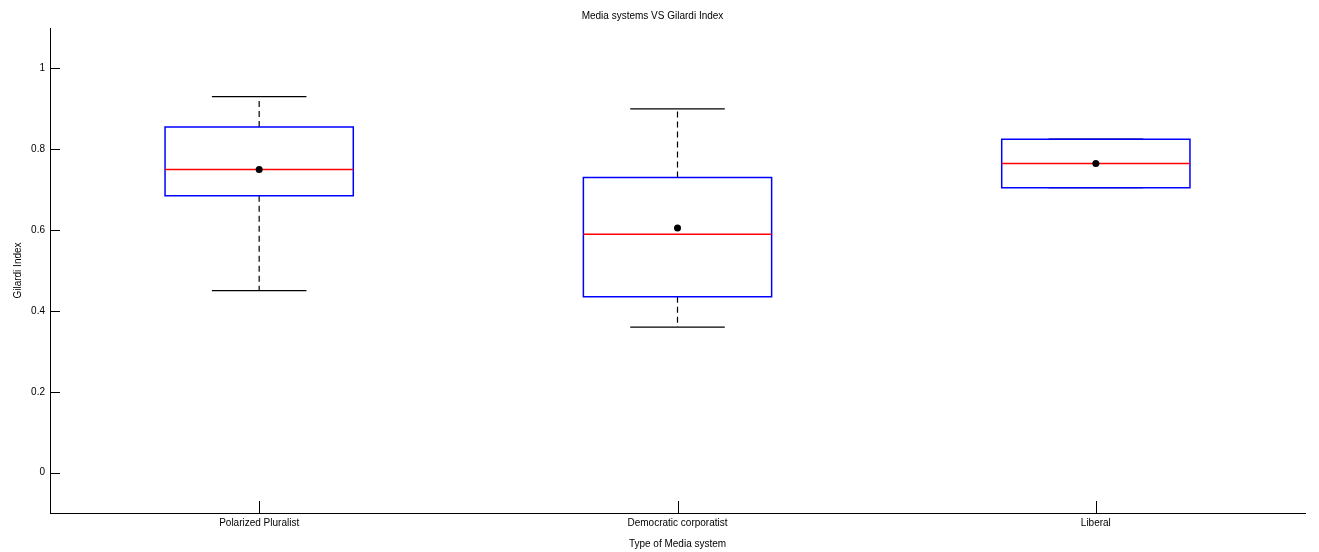 The image size is (1319, 552). I want to click on x-axis-title: Type of Media system, so click(677, 543).